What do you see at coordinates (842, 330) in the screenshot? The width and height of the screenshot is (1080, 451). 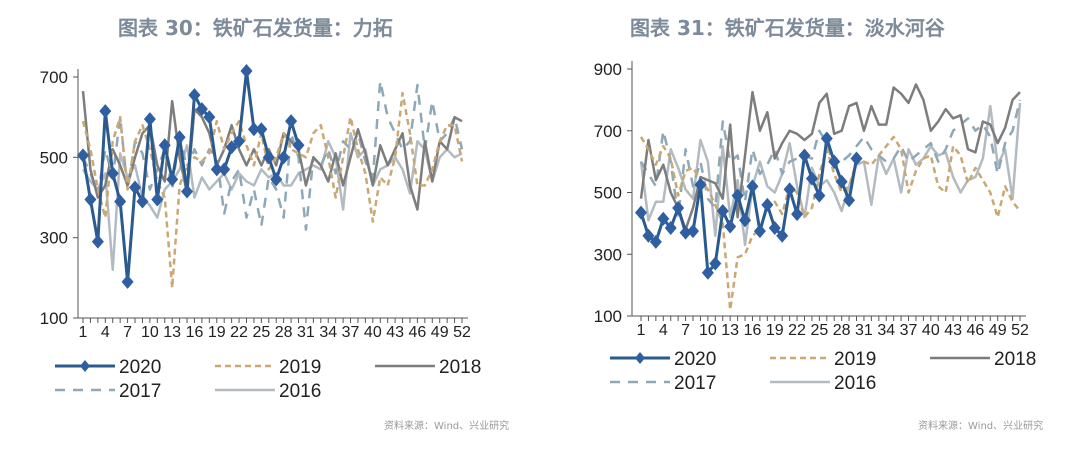 I see `x-tick-label: 28` at bounding box center [842, 330].